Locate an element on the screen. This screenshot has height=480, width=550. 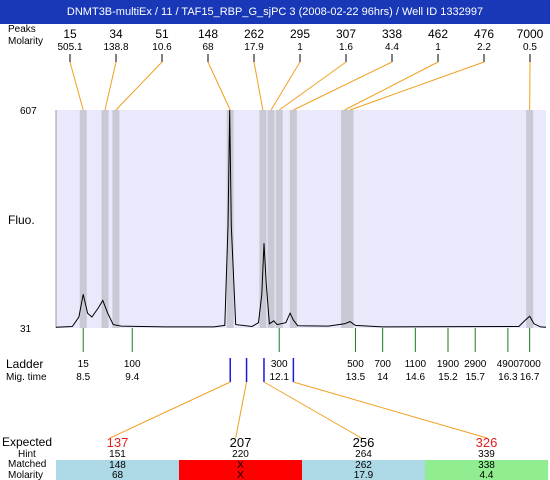
molarity-value: 4.4 is located at coordinates (487, 475).